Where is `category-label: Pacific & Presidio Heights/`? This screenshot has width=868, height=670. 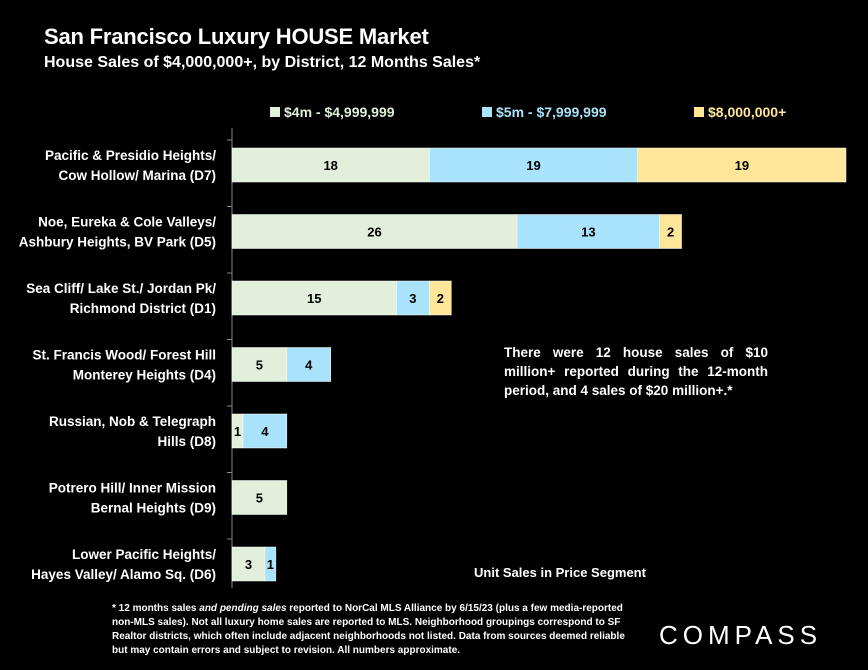 category-label: Pacific & Presidio Heights/ is located at coordinates (130, 155).